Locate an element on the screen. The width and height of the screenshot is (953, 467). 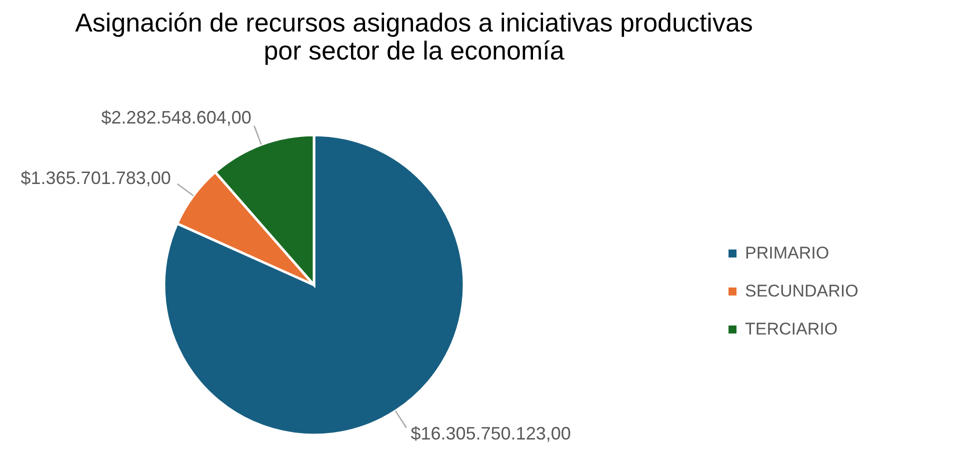
data-label: $1.365.701.783,00 is located at coordinates (95, 178).